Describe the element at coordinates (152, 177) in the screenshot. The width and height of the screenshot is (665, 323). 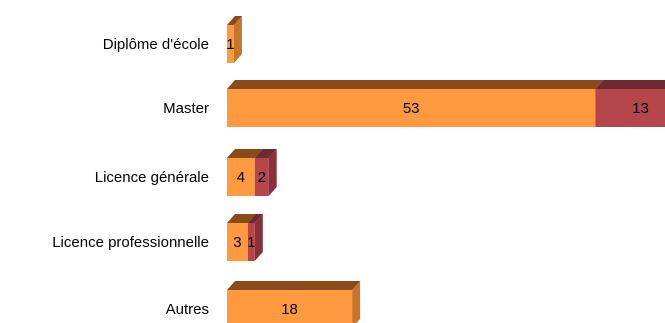
I see `category-label: Licence générale` at that location.